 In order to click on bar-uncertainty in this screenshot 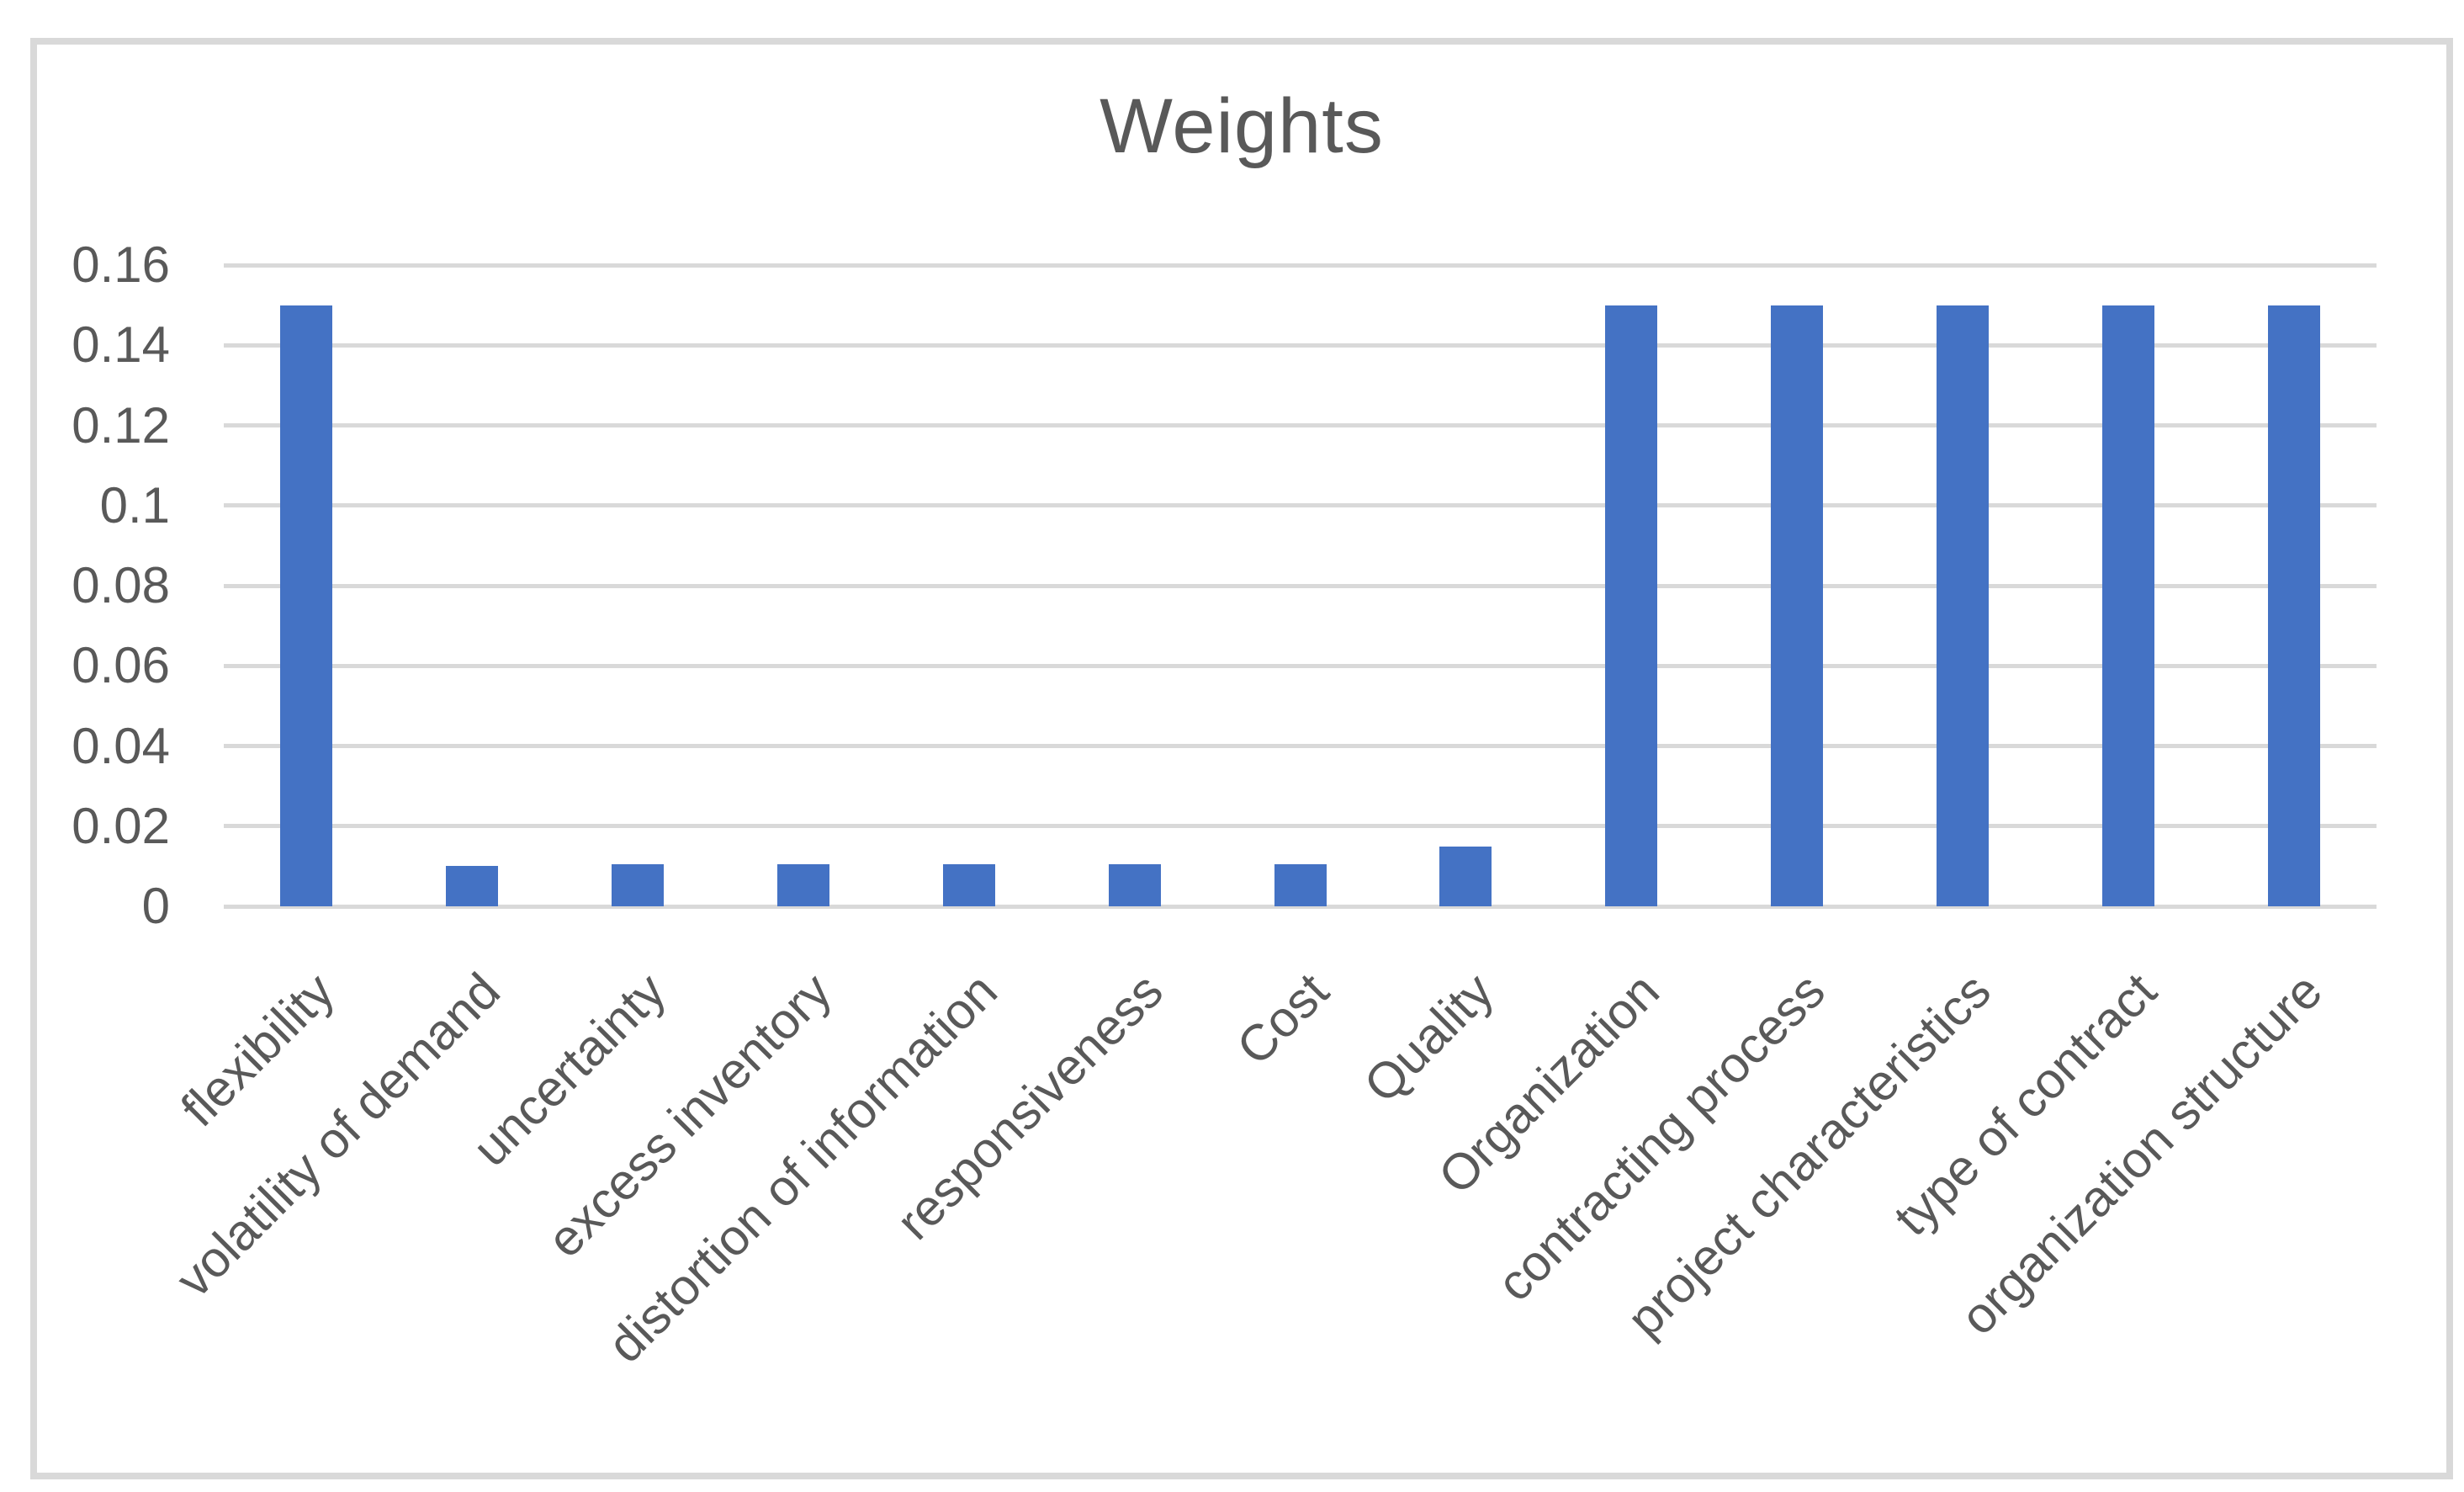, I will do `click(639, 885)`.